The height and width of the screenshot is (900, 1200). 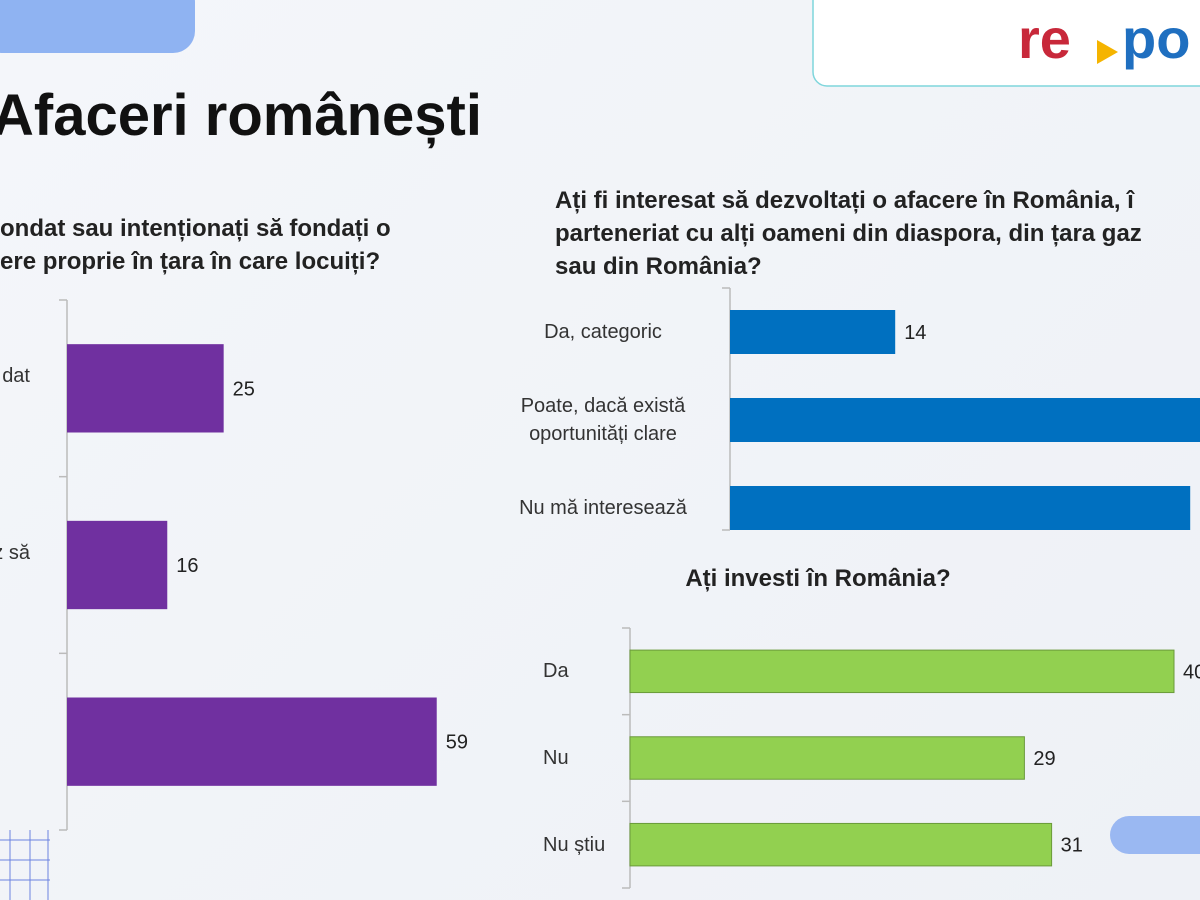 What do you see at coordinates (915, 333) in the screenshot?
I see `data-label: 14` at bounding box center [915, 333].